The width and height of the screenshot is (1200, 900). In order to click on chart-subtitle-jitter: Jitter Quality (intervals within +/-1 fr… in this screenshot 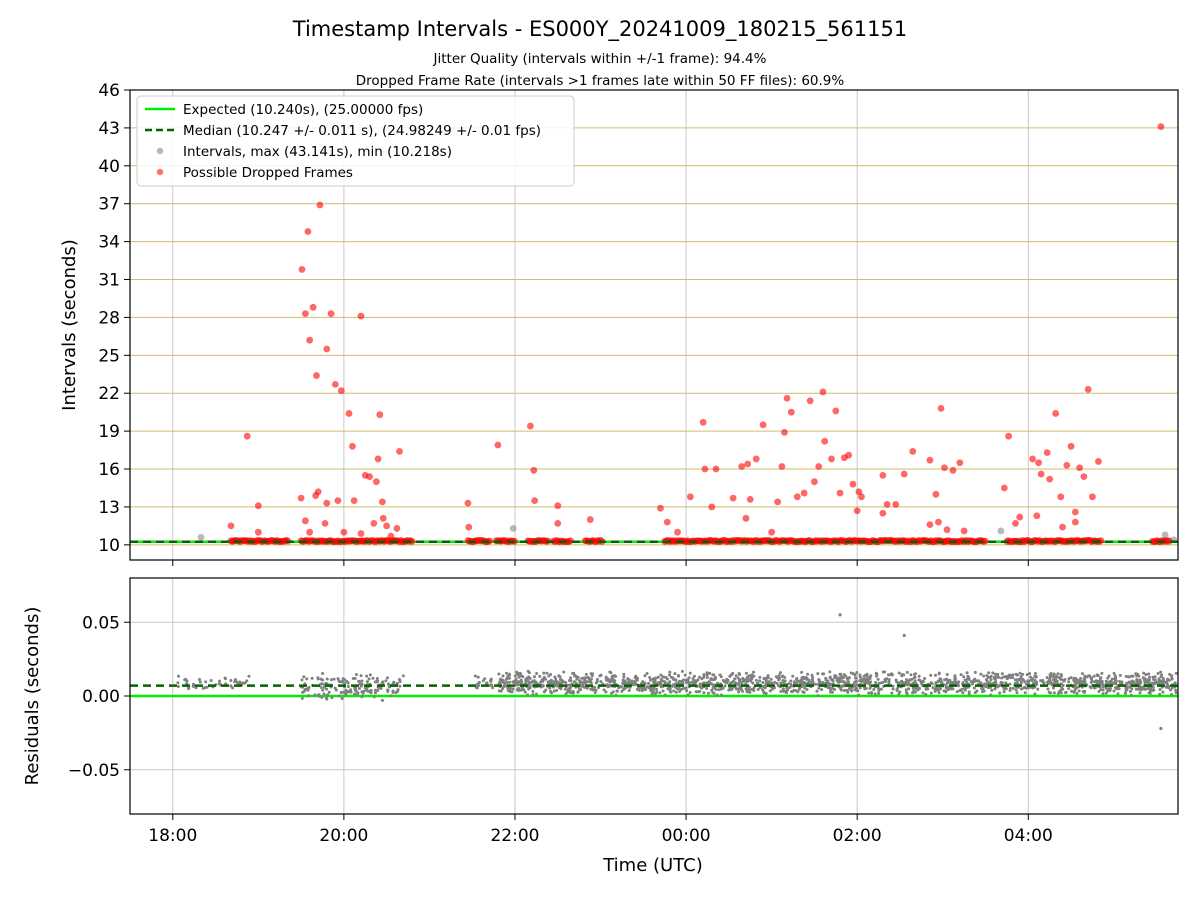, I will do `click(600, 59)`.